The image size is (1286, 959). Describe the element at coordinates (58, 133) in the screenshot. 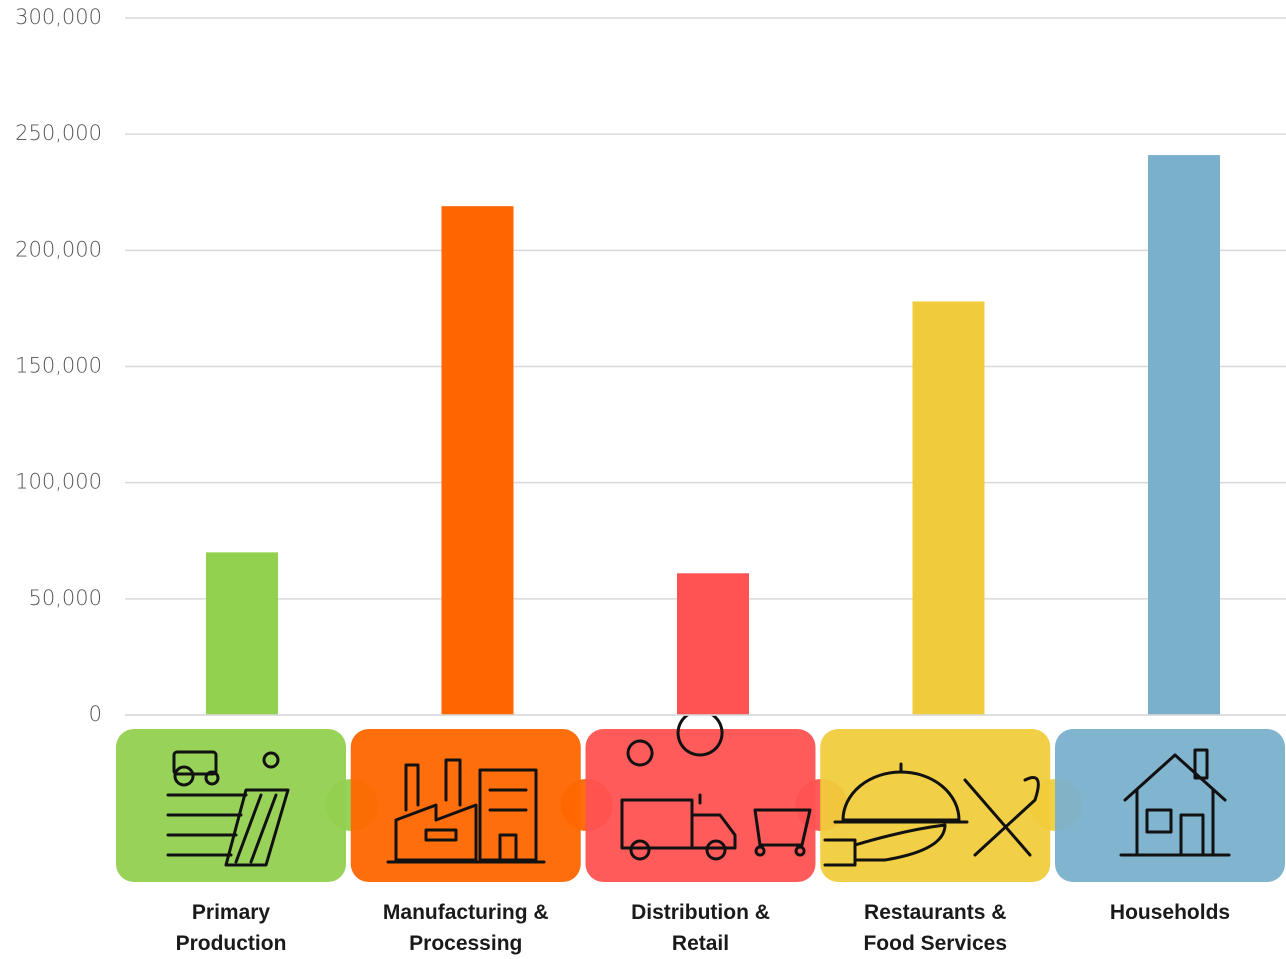

I see `y-tick-label: 250,000` at that location.